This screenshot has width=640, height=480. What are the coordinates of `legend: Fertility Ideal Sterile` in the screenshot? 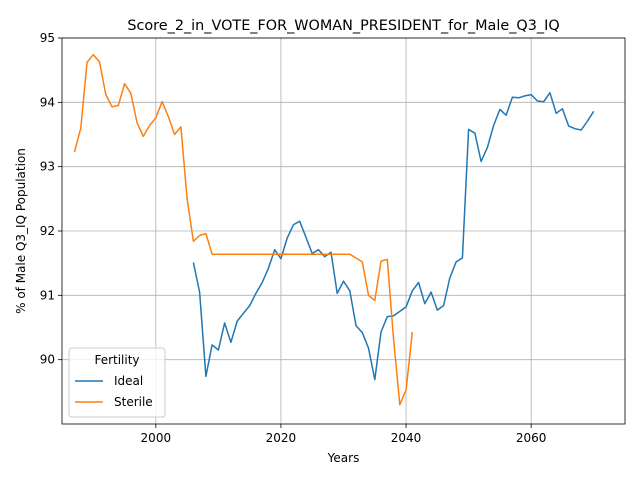 It's located at (117, 382).